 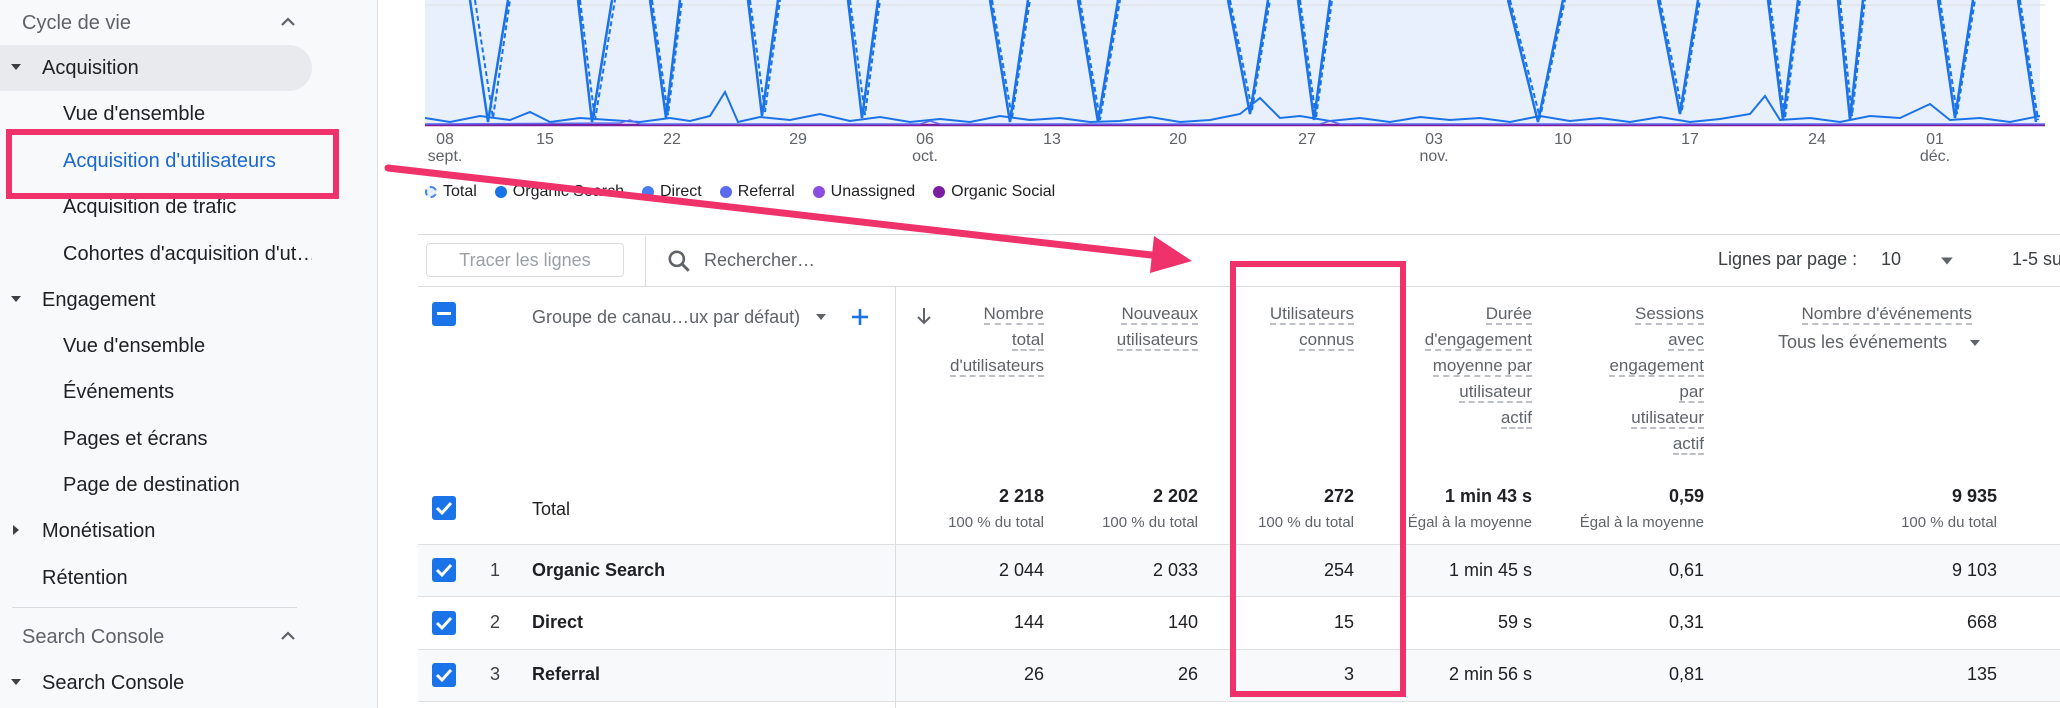 I want to click on sidebar-group-label: Engagement, so click(x=99, y=299).